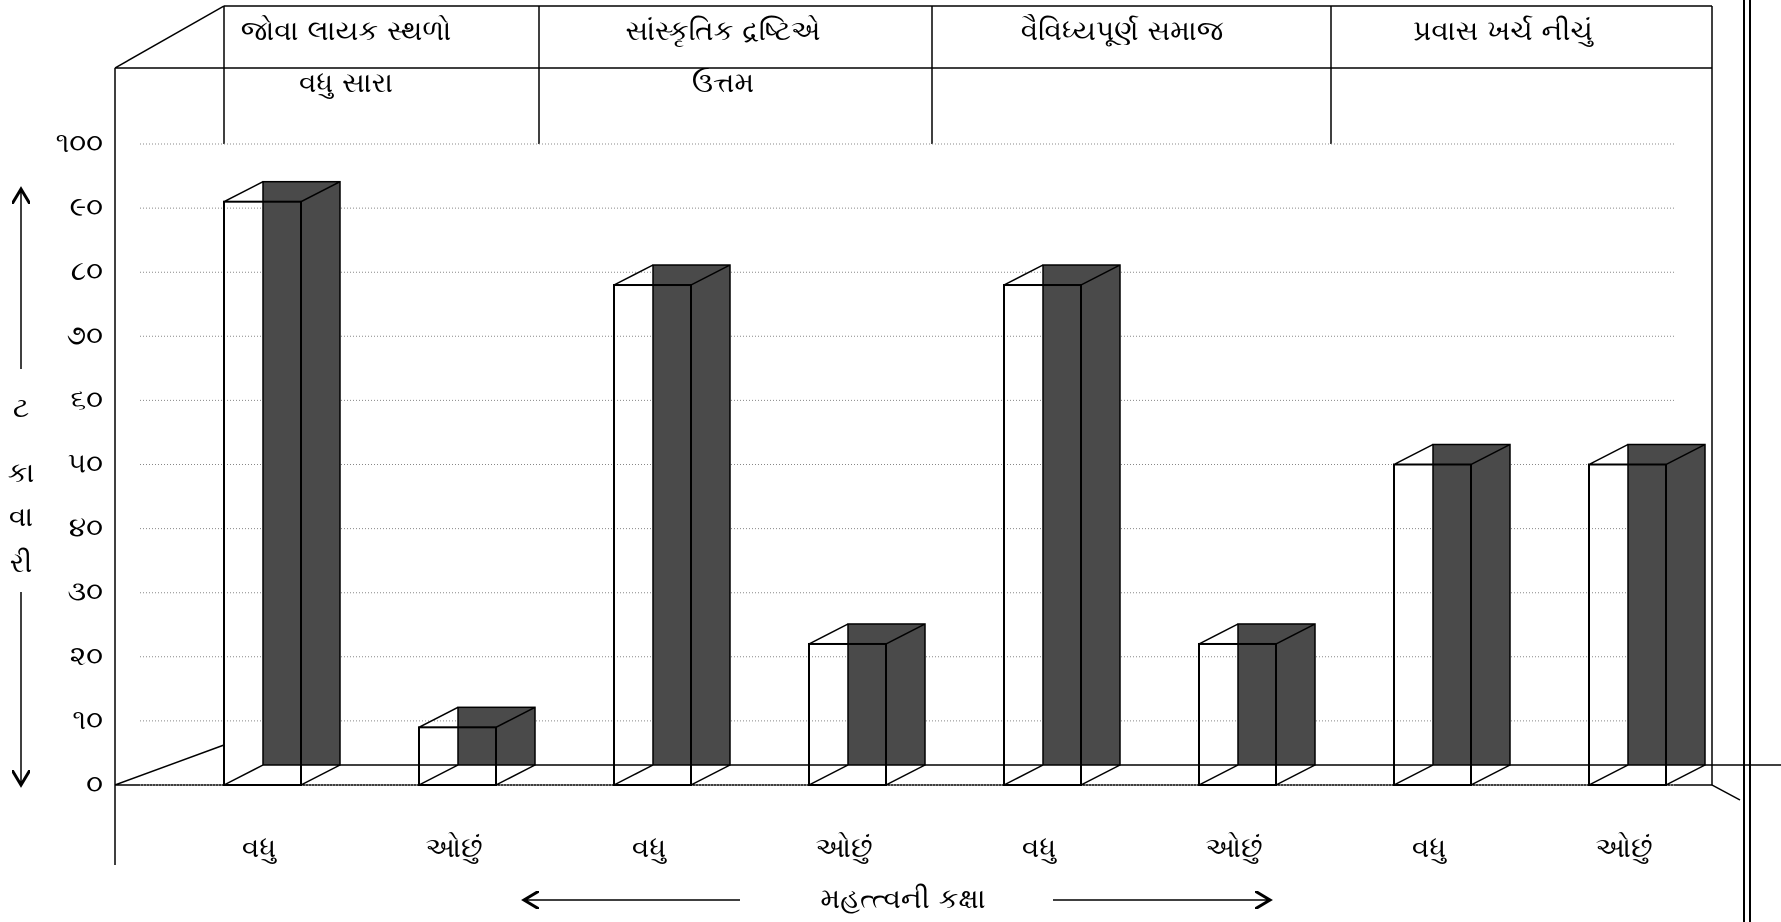 This screenshot has height=922, width=1781. Describe the element at coordinates (87, 270) in the screenshot. I see `y-tick-label: ૮૦` at that location.